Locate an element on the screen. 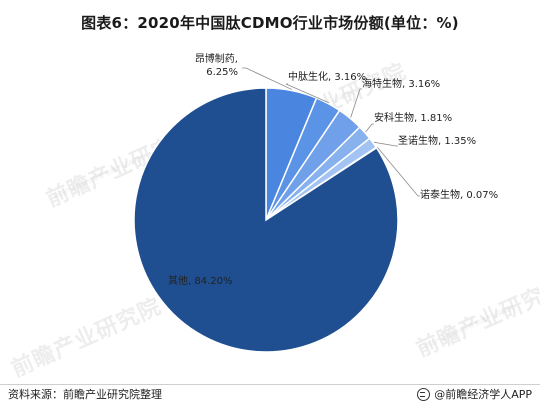 The height and width of the screenshot is (417, 540). brand-credit: @前瞻经济学人APP is located at coordinates (474, 394).